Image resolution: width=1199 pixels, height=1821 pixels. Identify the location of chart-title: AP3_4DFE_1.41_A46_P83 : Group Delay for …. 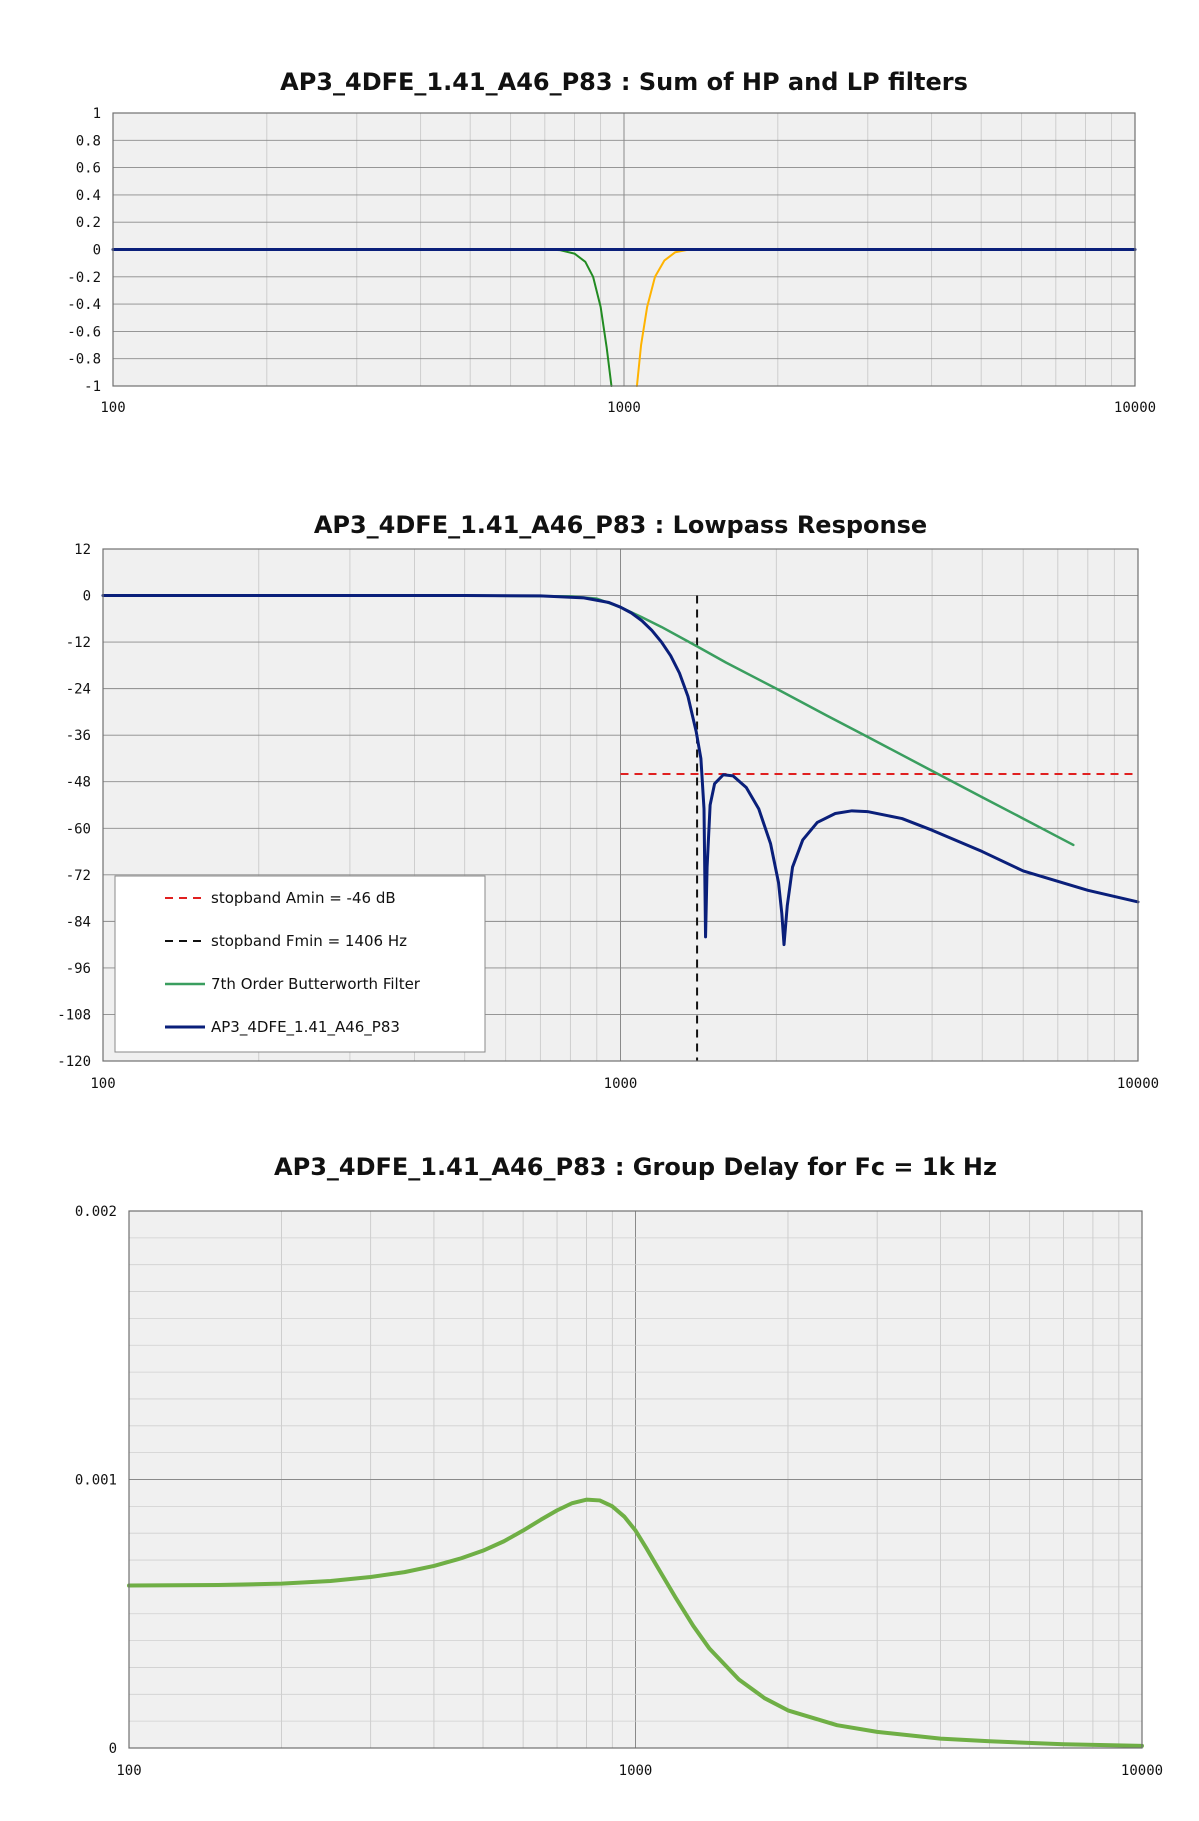
(635, 1167).